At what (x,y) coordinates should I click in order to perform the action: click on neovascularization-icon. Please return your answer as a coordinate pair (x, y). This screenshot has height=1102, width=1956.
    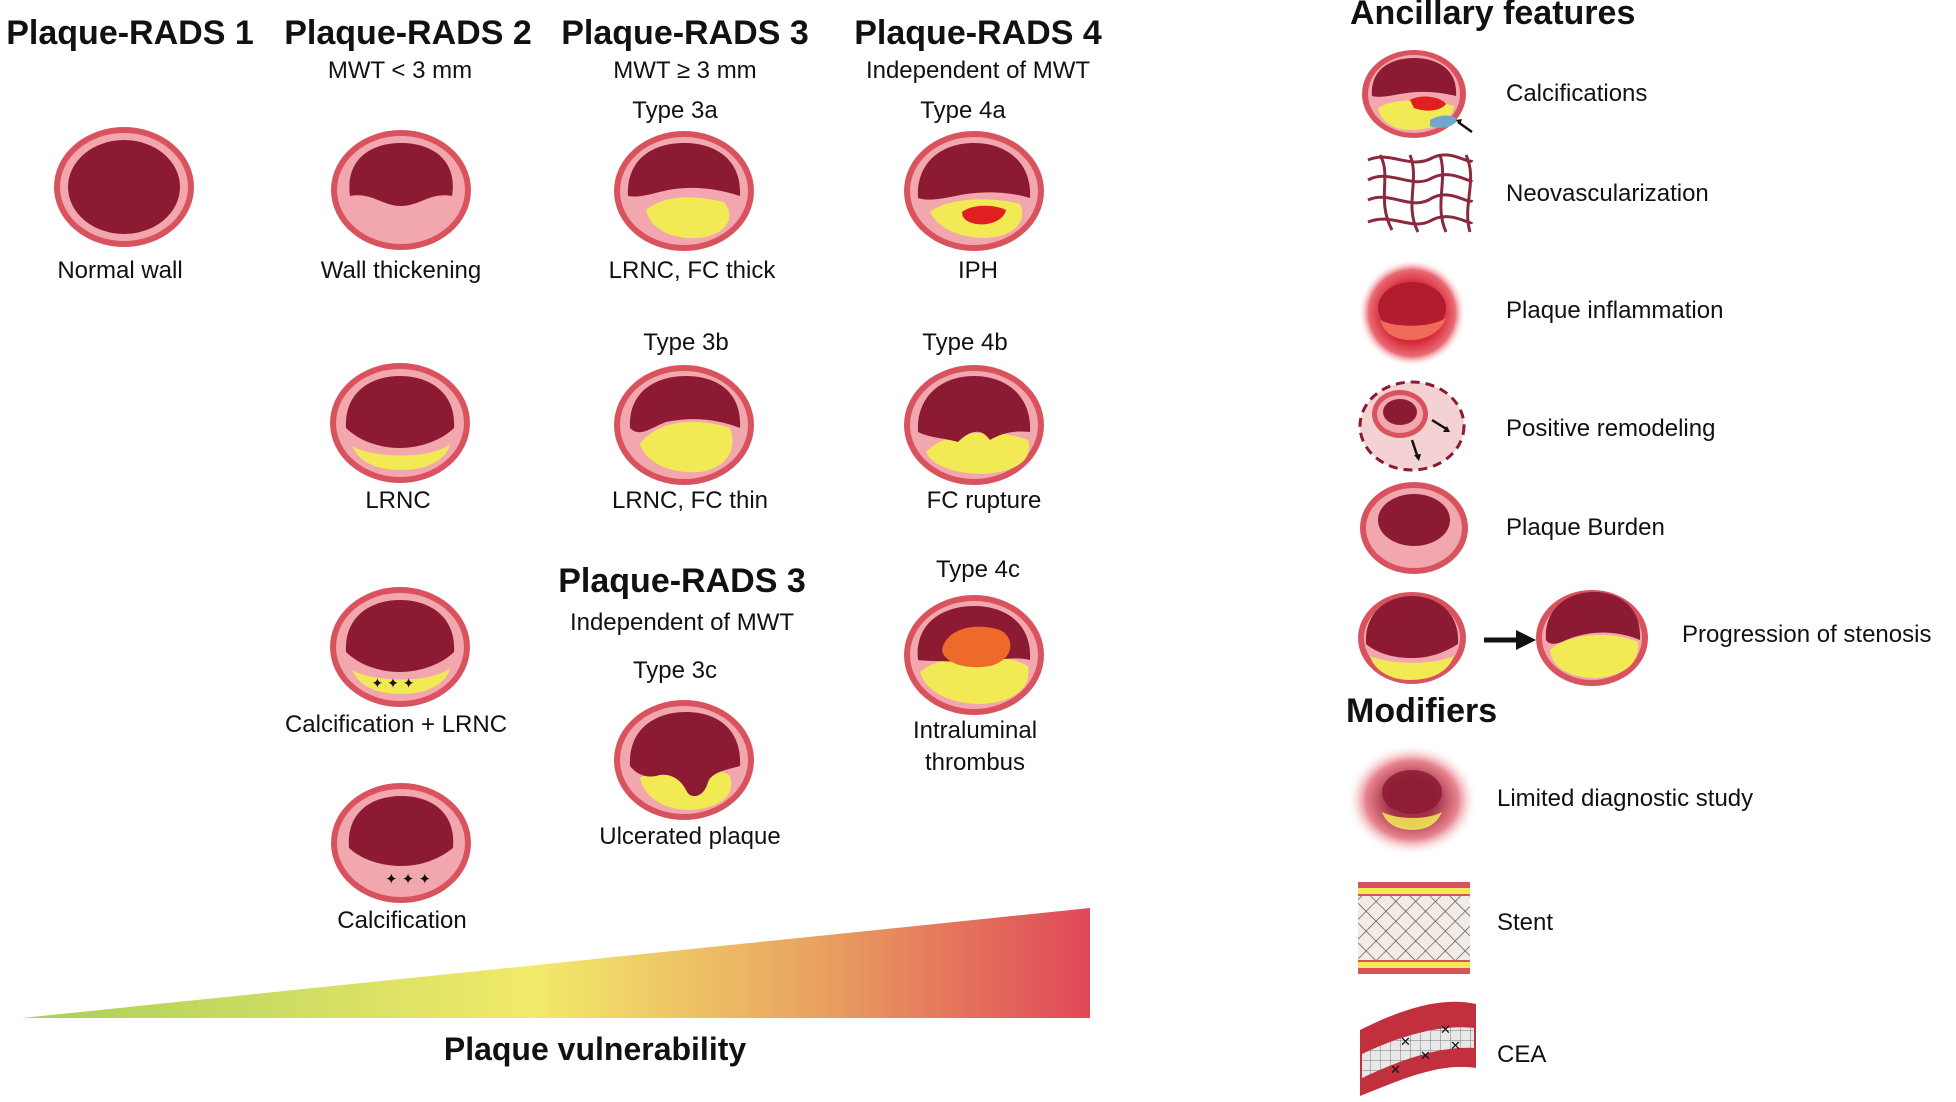
    Looking at the image, I should click on (1420, 193).